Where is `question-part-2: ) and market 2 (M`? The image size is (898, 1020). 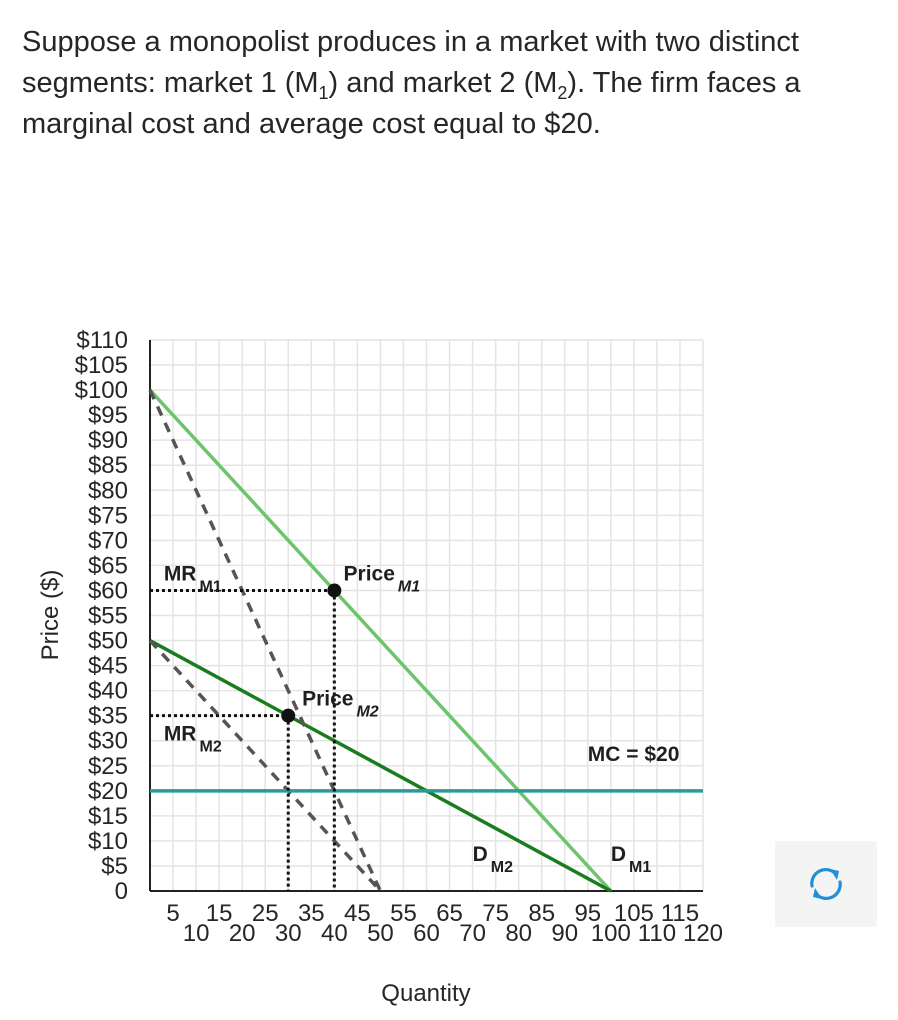
question-part-2: ) and market 2 (M is located at coordinates (443, 83).